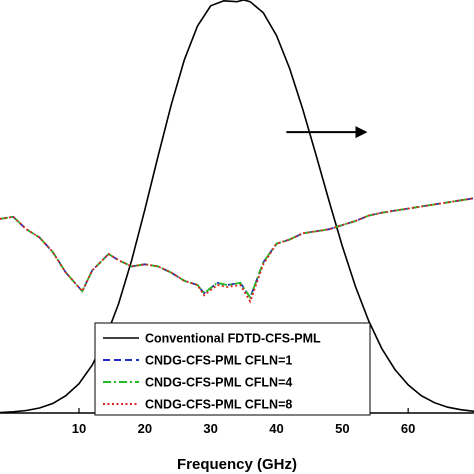 The width and height of the screenshot is (474, 474). Describe the element at coordinates (237, 464) in the screenshot. I see `x-axis-title: Frequency (GHz)` at that location.